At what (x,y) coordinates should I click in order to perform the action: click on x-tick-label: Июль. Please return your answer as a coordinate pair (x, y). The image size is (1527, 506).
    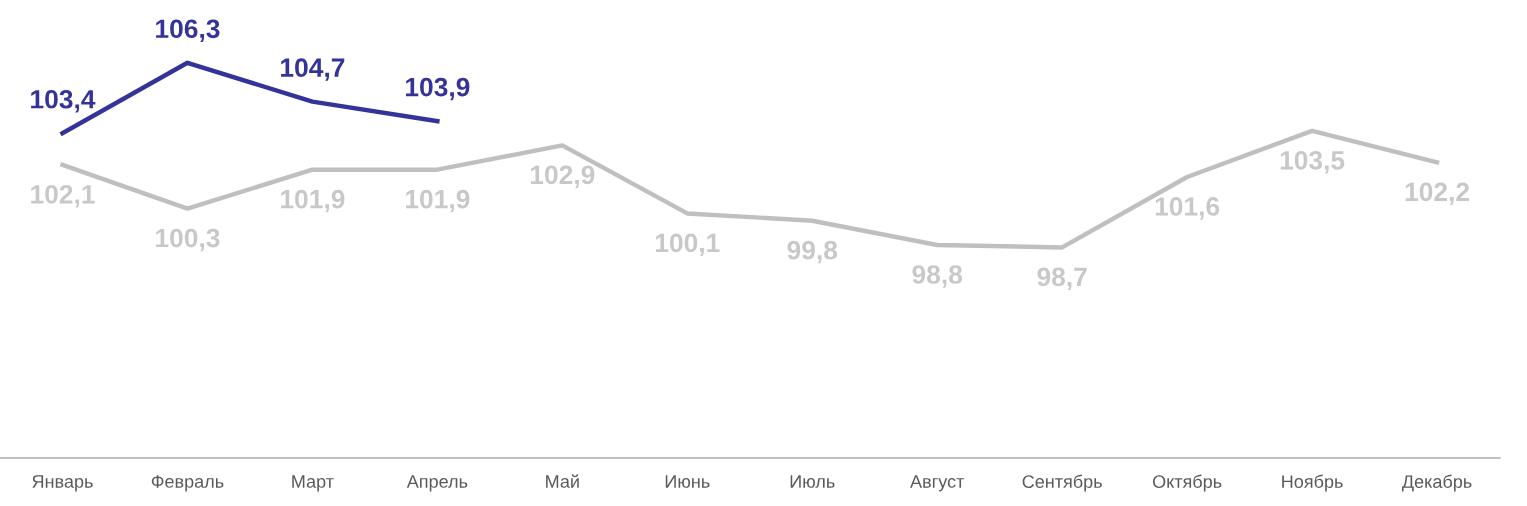
    Looking at the image, I should click on (812, 481).